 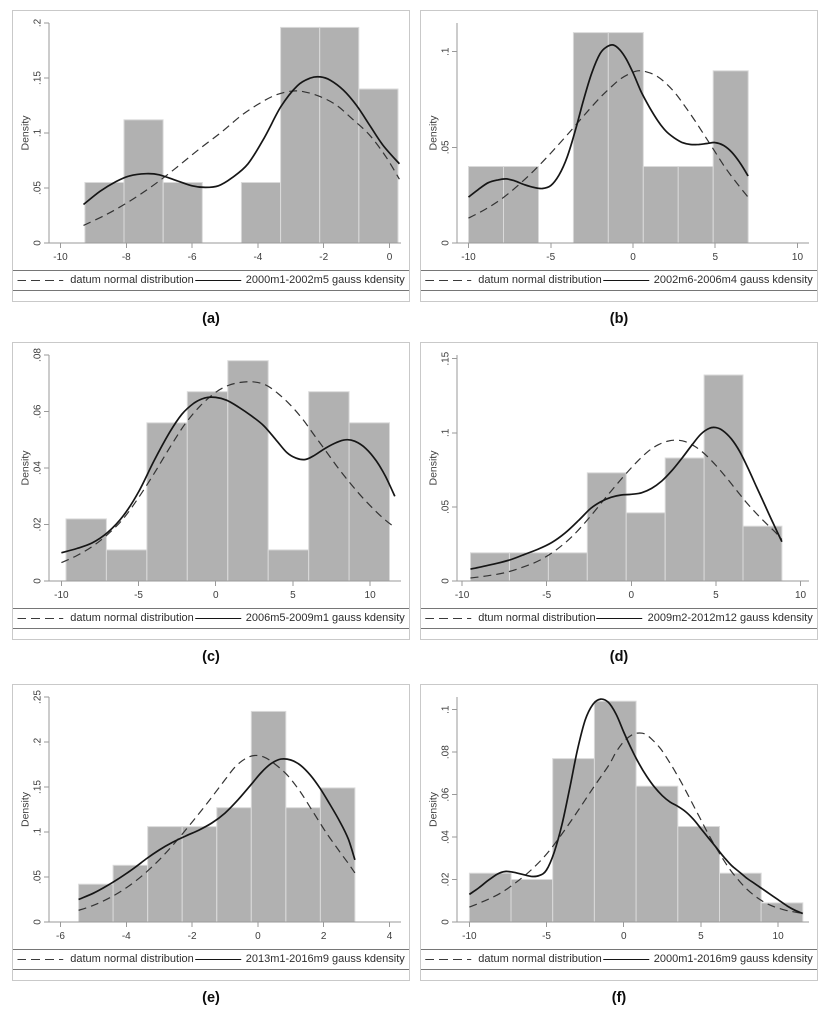 What do you see at coordinates (210, 816) in the screenshot?
I see `histogram-plot-e: 0 .05 .1 .15 .2 .25 -6 -4 -2 0 2 4 Density` at bounding box center [210, 816].